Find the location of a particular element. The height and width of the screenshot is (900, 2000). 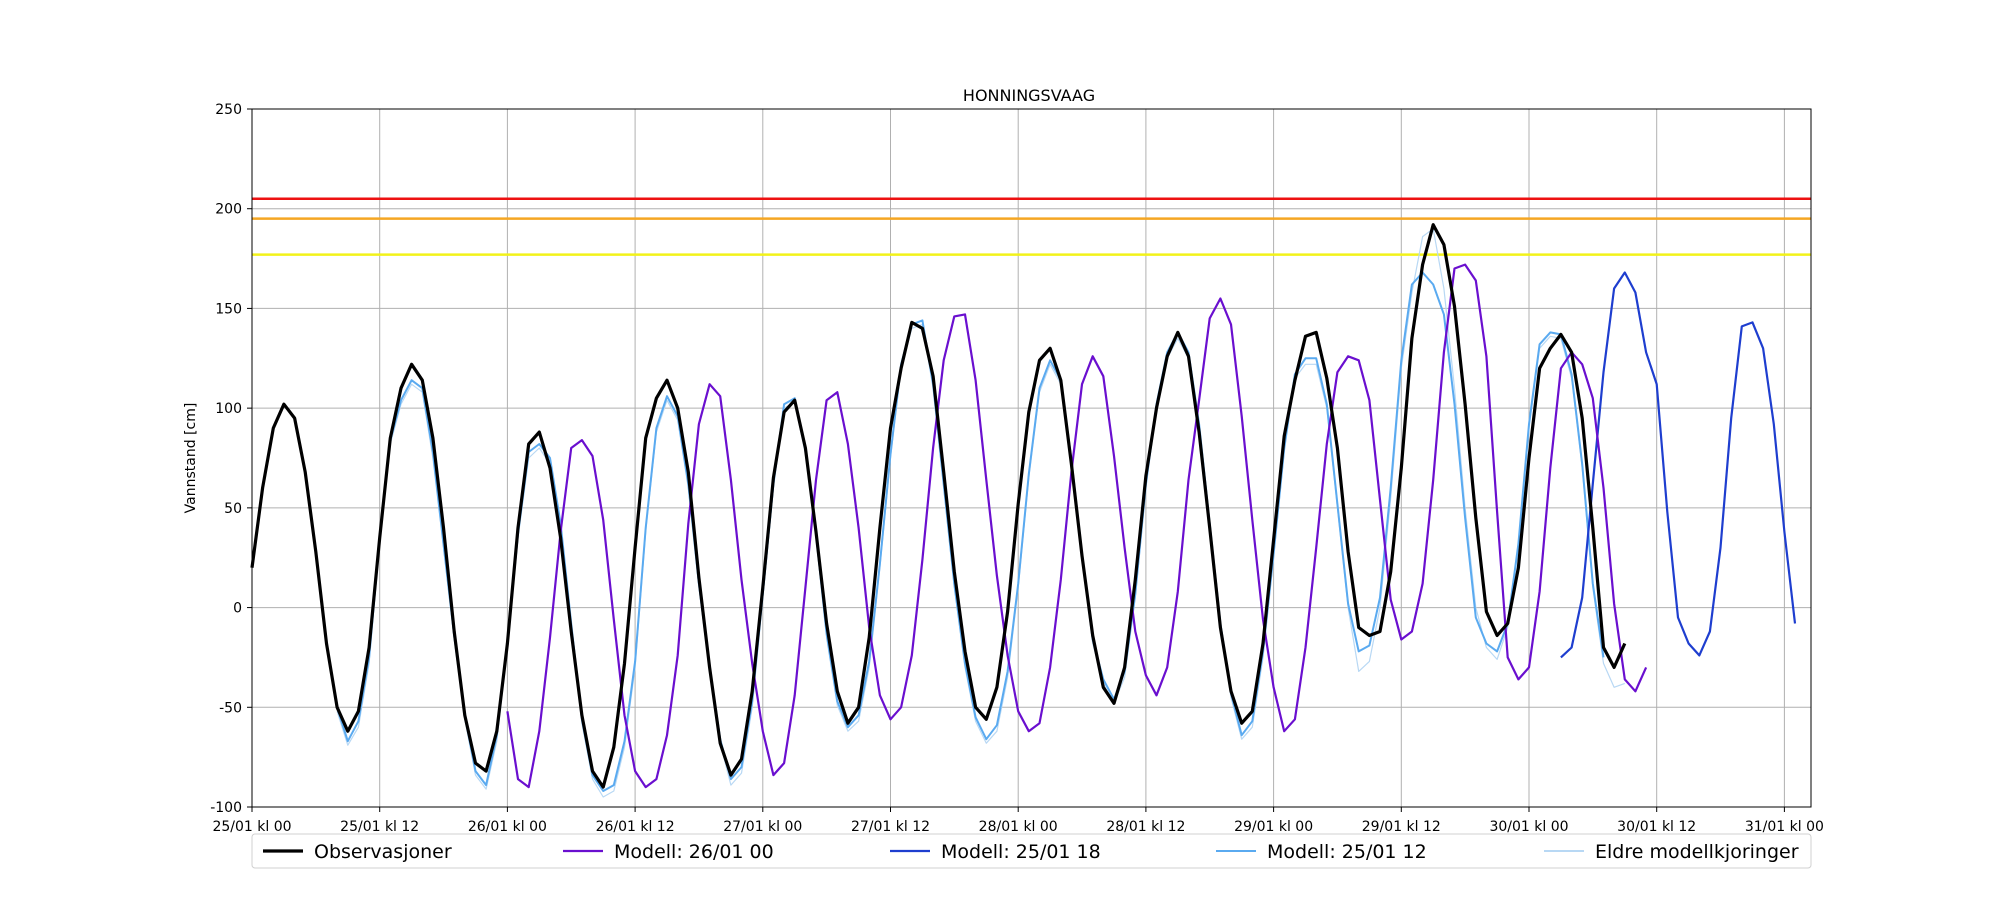

x-tick-label-1: 25/01 kl 12 is located at coordinates (379, 827).